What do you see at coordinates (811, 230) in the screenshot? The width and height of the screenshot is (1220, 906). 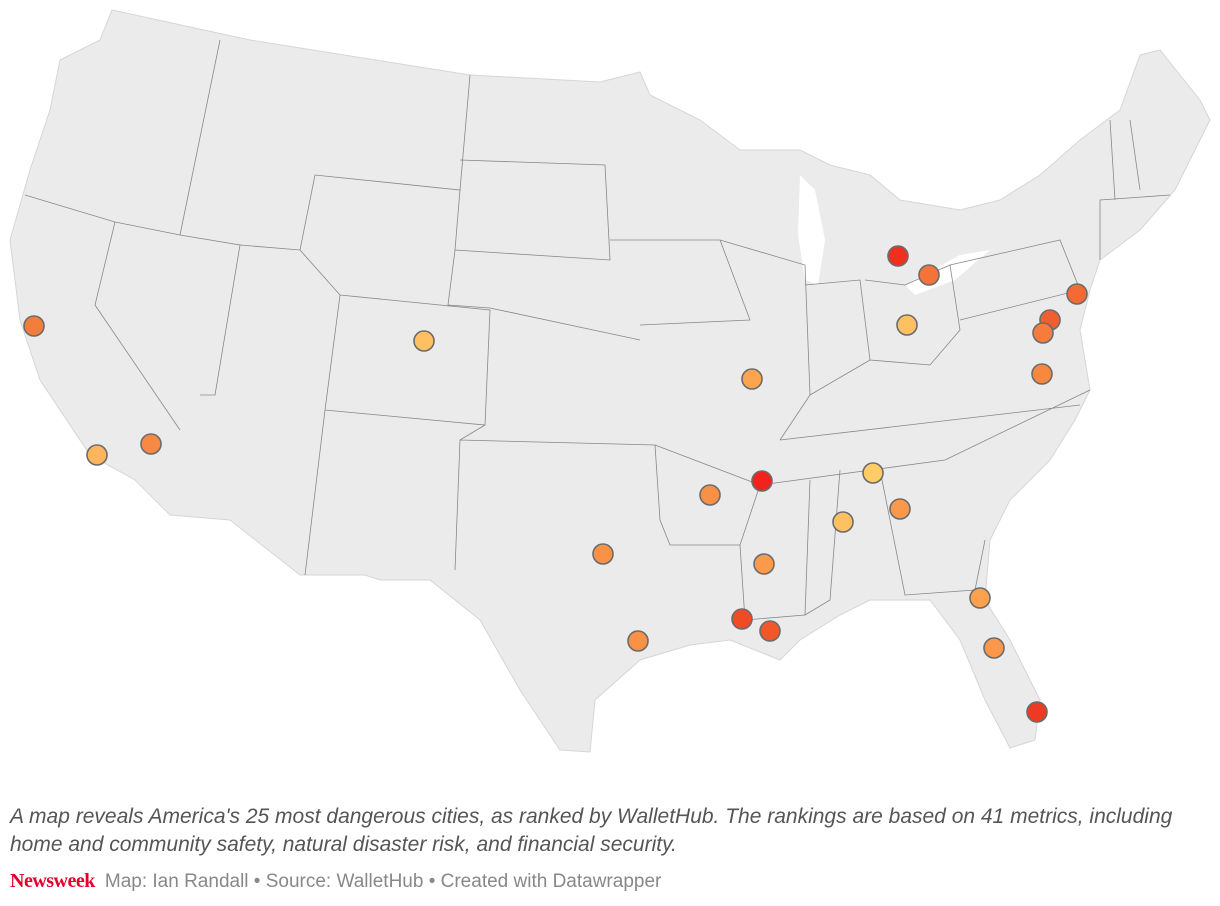 I see `lake-michigan` at bounding box center [811, 230].